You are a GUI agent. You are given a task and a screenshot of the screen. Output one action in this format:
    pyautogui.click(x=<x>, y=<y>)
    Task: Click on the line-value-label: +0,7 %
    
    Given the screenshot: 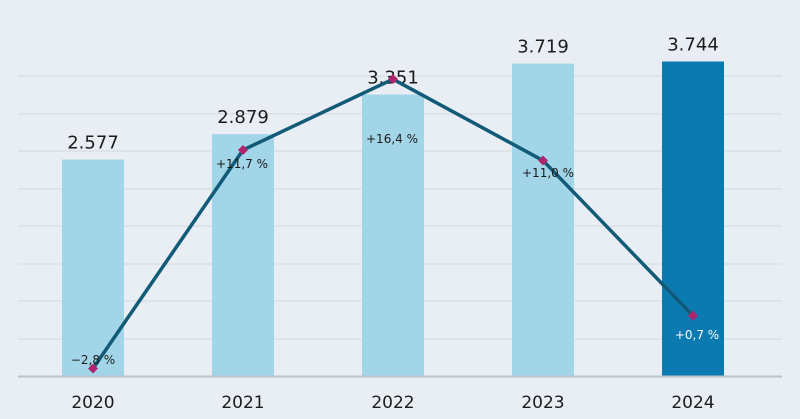 What is the action you would take?
    pyautogui.click(x=697, y=335)
    